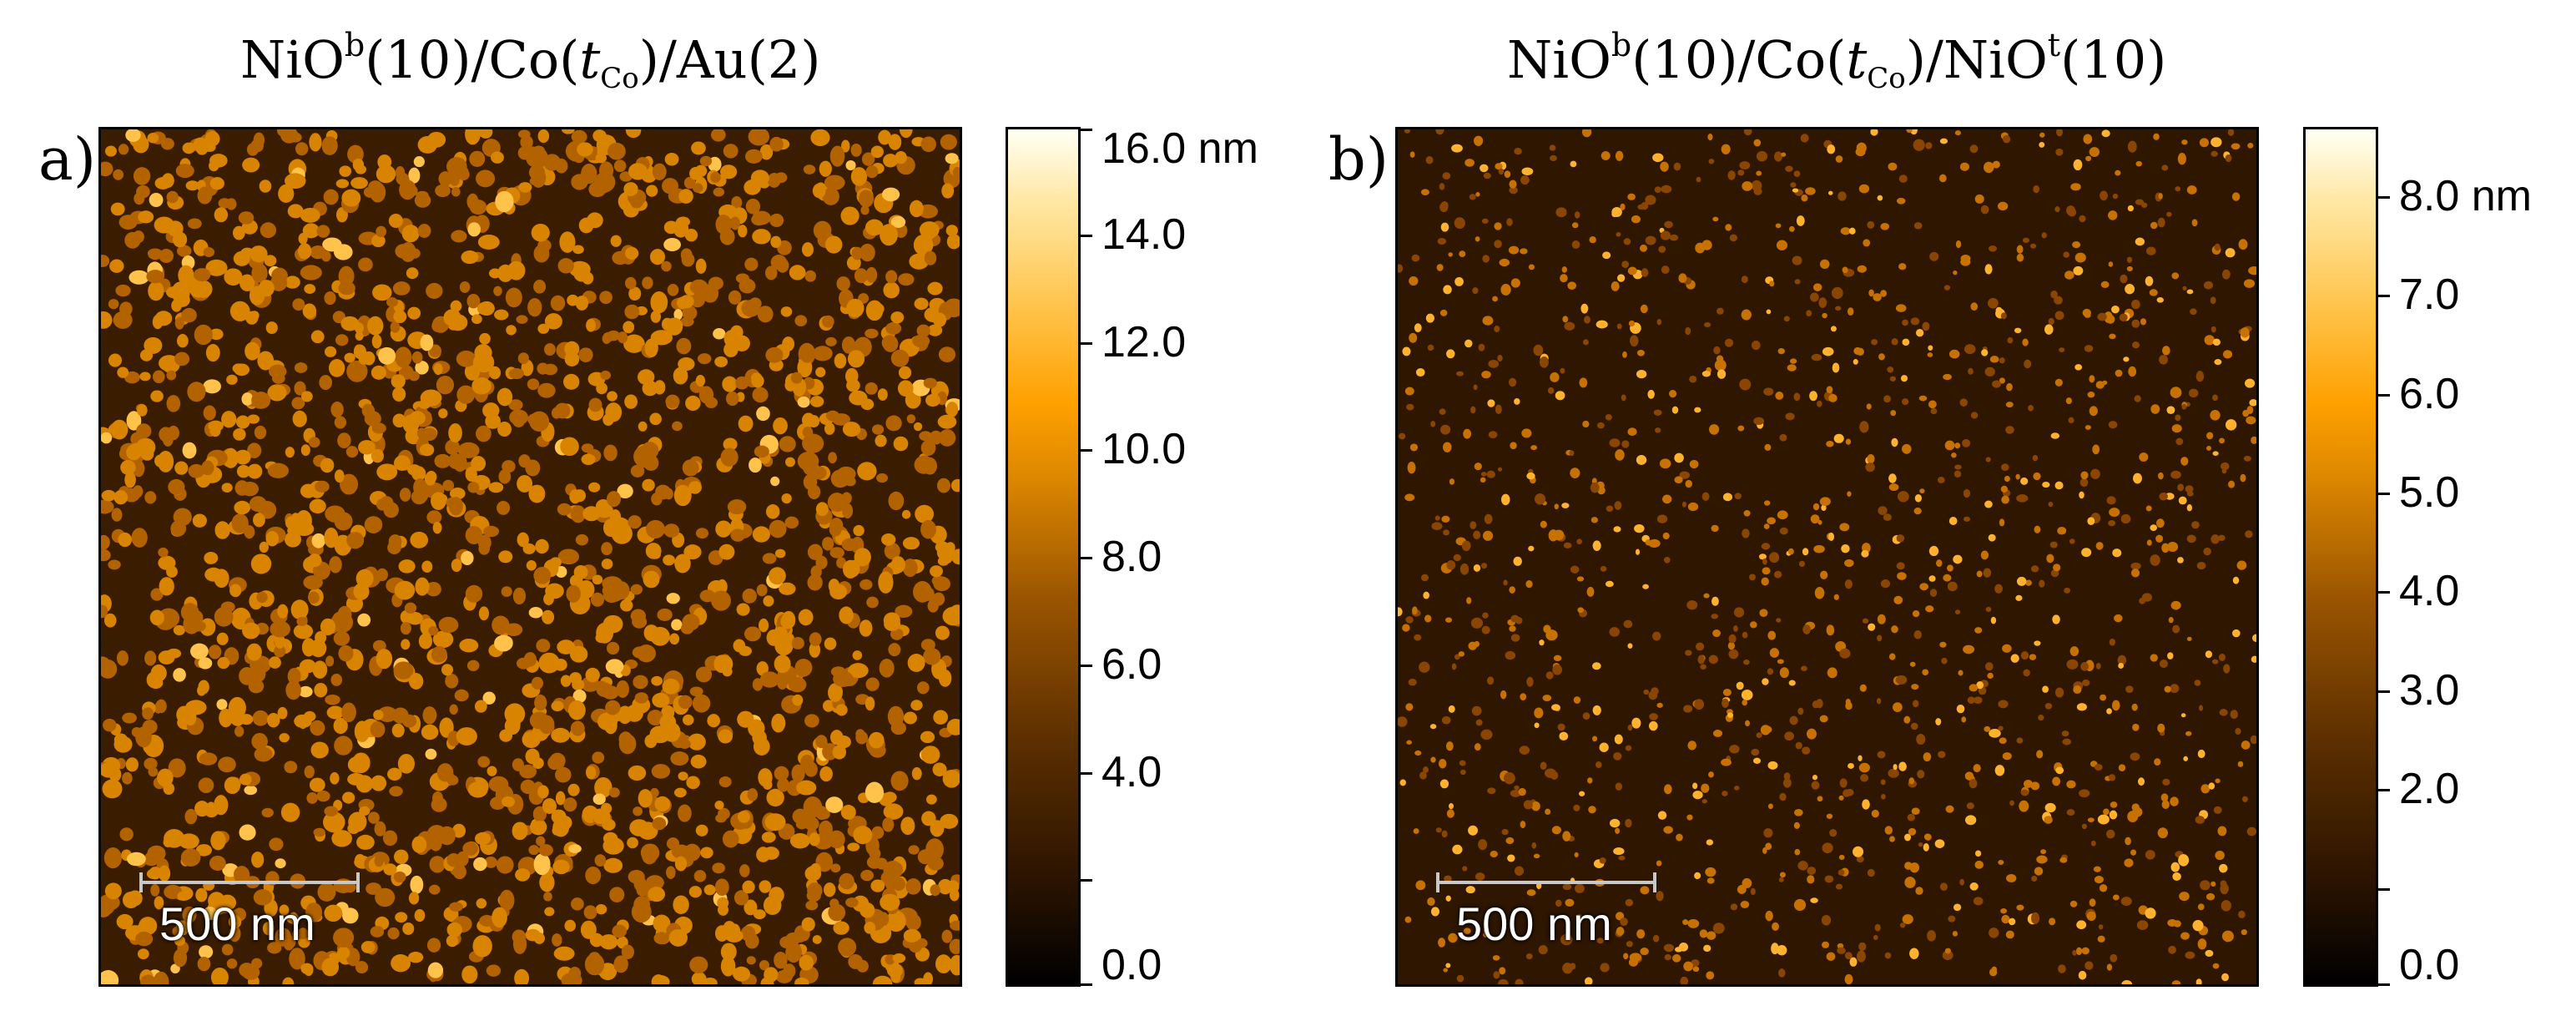  What do you see at coordinates (1546, 882) in the screenshot?
I see `scale-bar-b` at bounding box center [1546, 882].